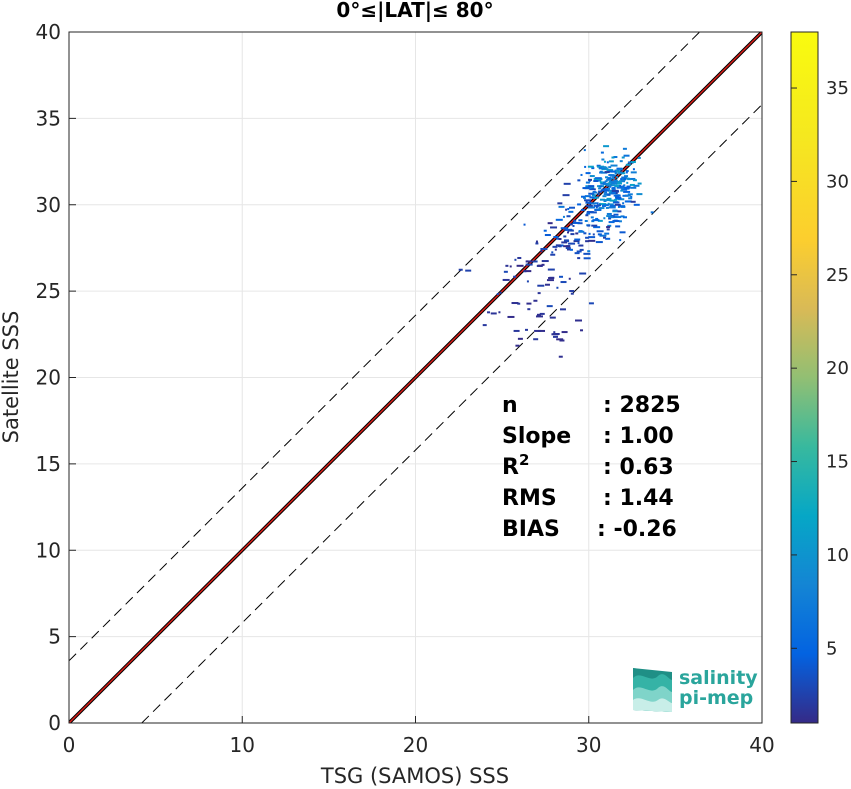 The image size is (851, 789). I want to click on y-tick-label: 35, so click(48, 118).